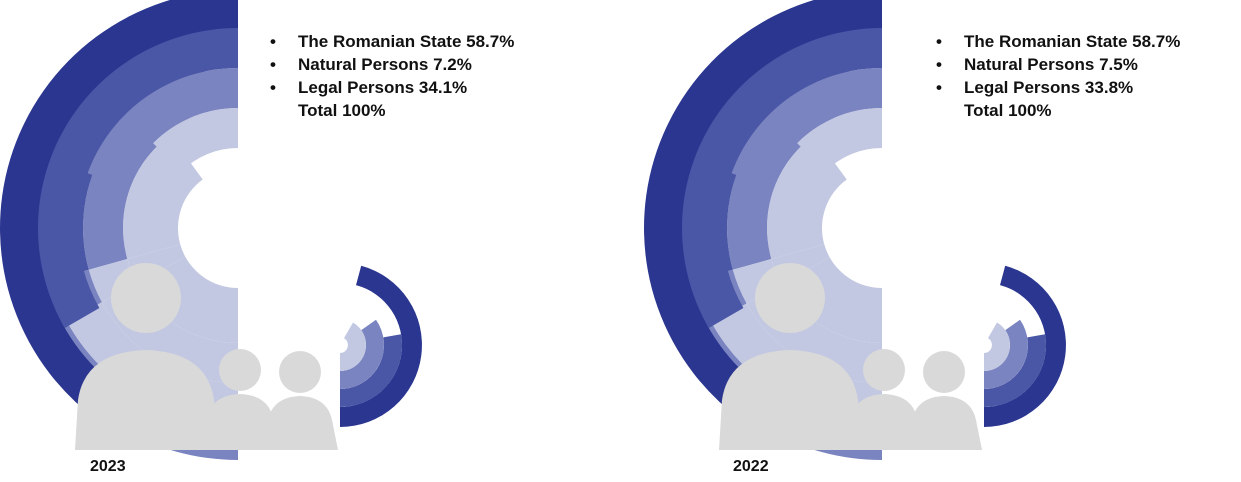 The image size is (1241, 482). I want to click on legend-item-legal-persons: • Legal Persons 34.1%, so click(369, 87).